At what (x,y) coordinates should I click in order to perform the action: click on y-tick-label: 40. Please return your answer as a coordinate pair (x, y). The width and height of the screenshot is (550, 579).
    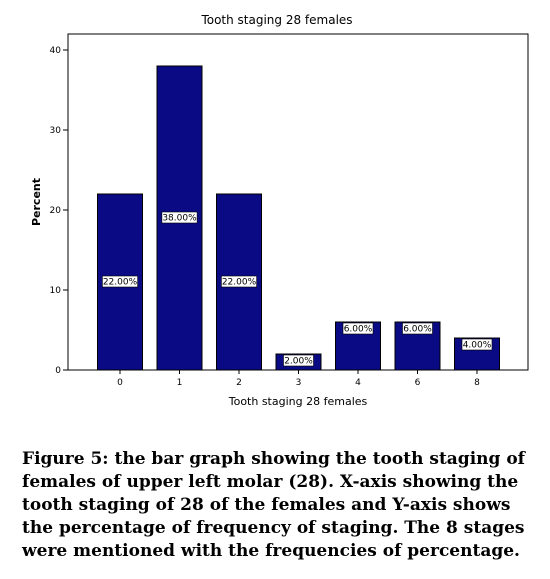
    Looking at the image, I should click on (56, 51).